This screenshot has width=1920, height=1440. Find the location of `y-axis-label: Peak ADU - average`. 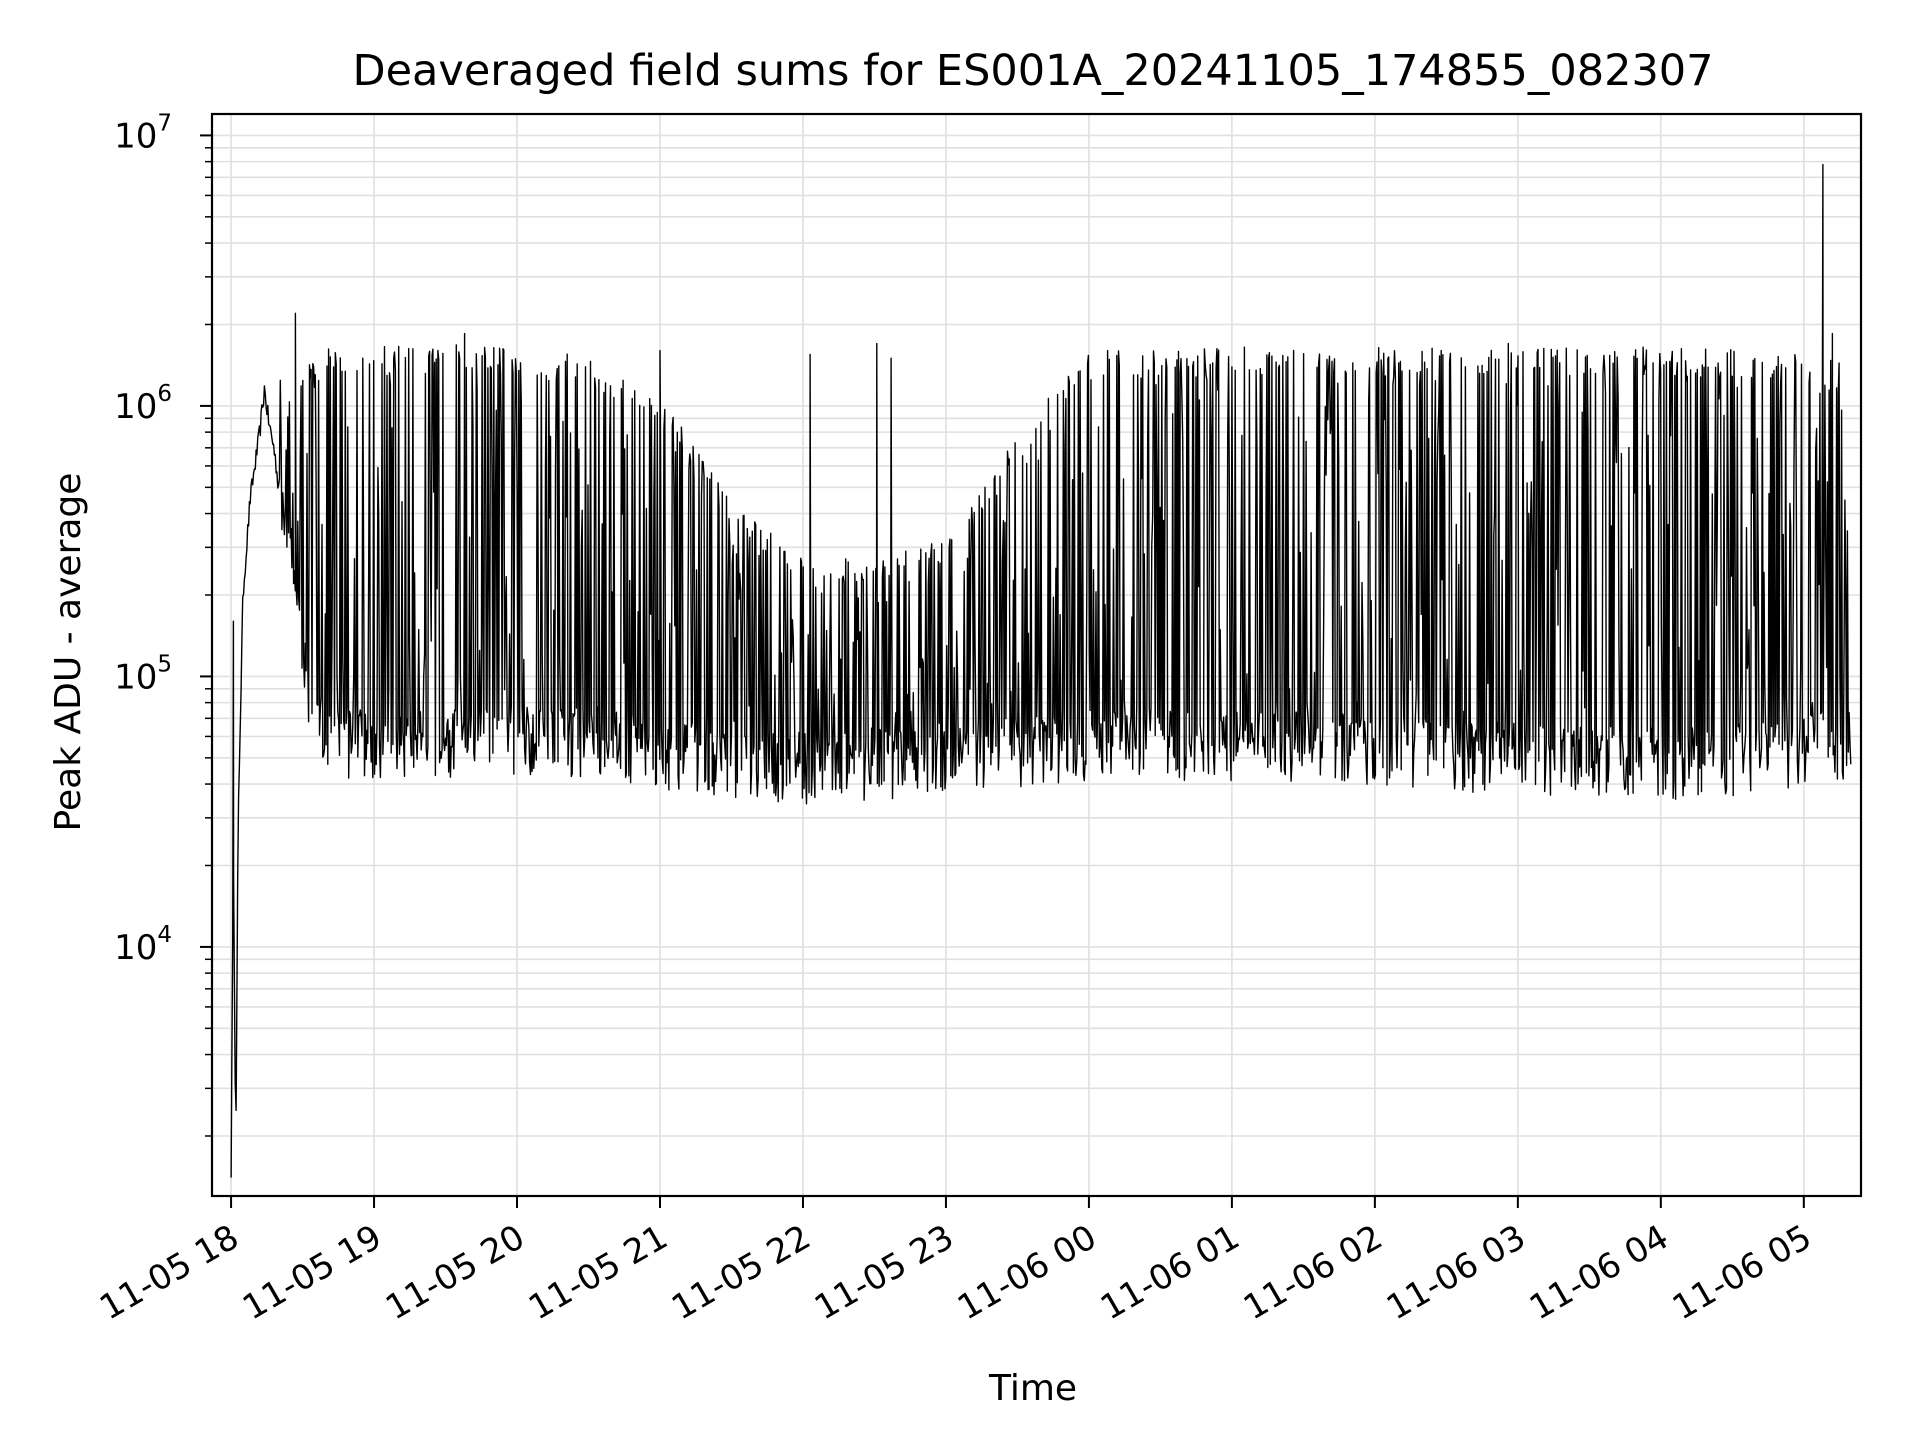

y-axis-label: Peak ADU - average is located at coordinates (68, 652).